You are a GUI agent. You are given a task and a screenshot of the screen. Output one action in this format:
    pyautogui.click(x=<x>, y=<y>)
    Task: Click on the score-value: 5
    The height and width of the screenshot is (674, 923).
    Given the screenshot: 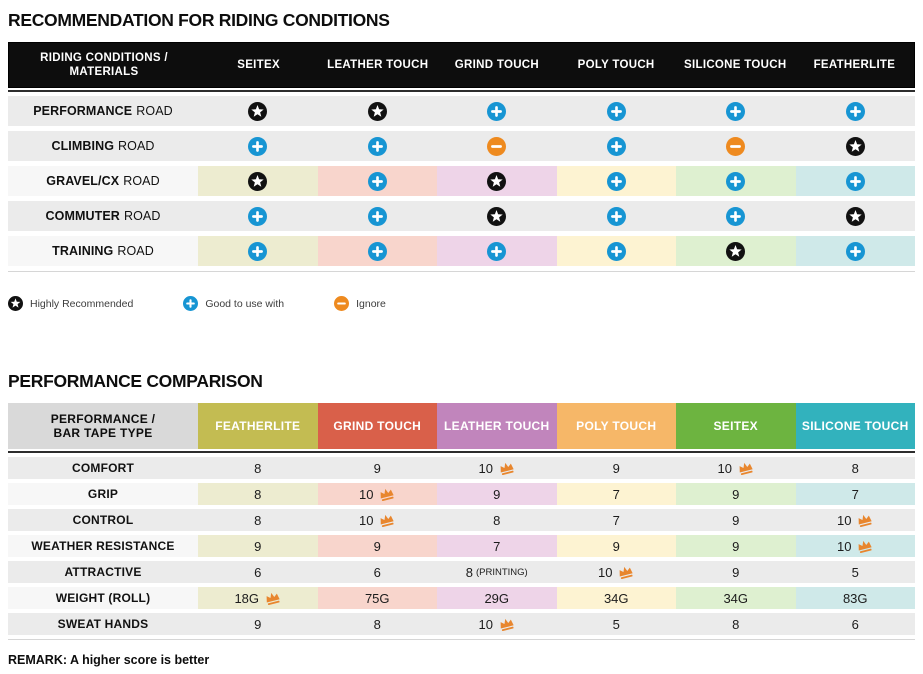 What is the action you would take?
    pyautogui.click(x=855, y=572)
    